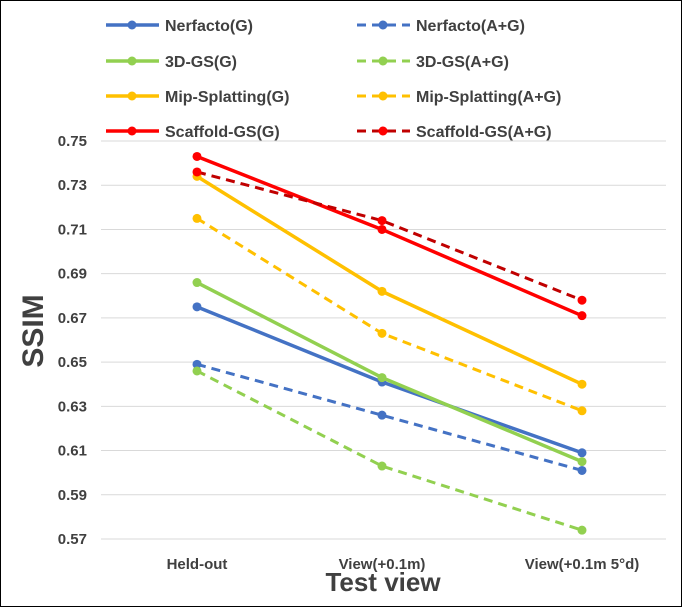  I want to click on y-tick-label: 0.63, so click(72, 406).